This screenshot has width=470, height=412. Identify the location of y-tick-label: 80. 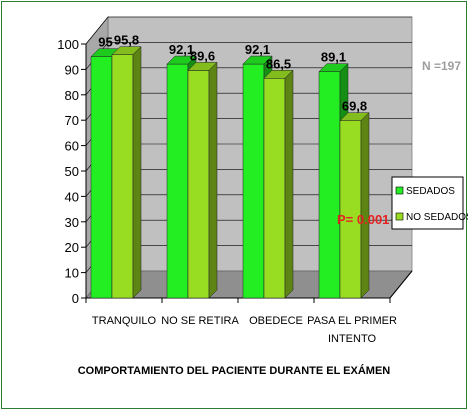
(72, 95).